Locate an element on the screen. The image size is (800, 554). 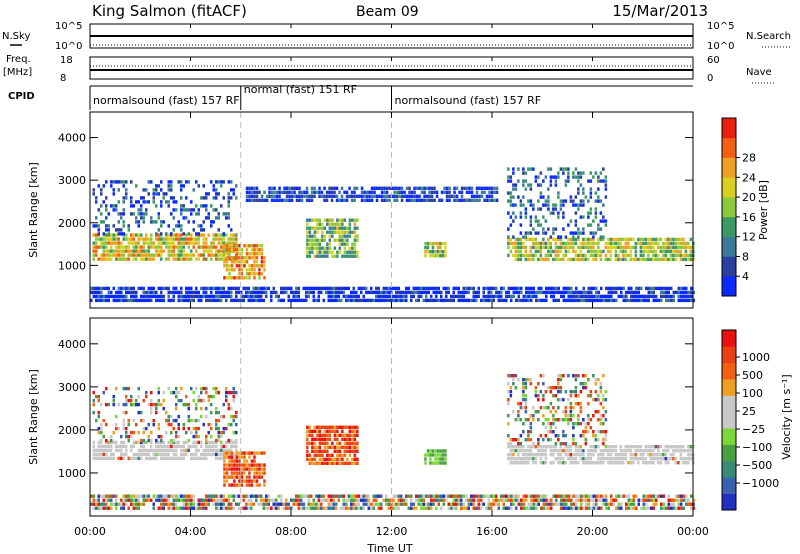
freq-tick-top: 18 is located at coordinates (66, 60).